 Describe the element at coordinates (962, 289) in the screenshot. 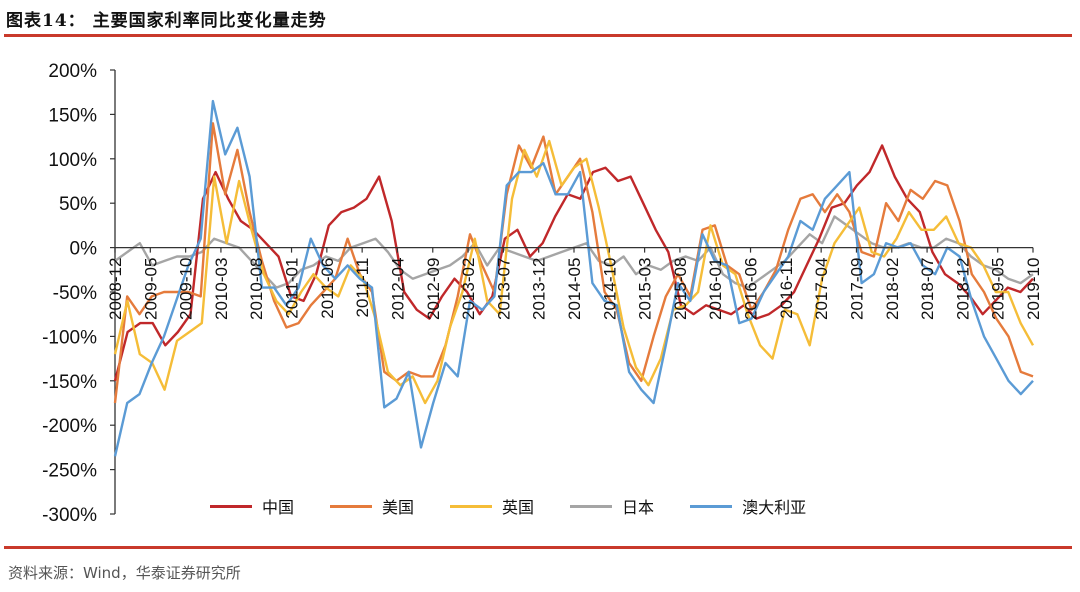

I see `x-tick-label: 2018-12` at that location.